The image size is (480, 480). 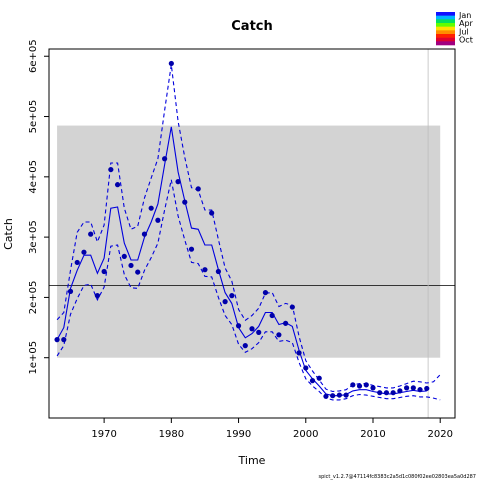 What do you see at coordinates (439, 434) in the screenshot?
I see `x-tick-label: 2020` at bounding box center [439, 434].